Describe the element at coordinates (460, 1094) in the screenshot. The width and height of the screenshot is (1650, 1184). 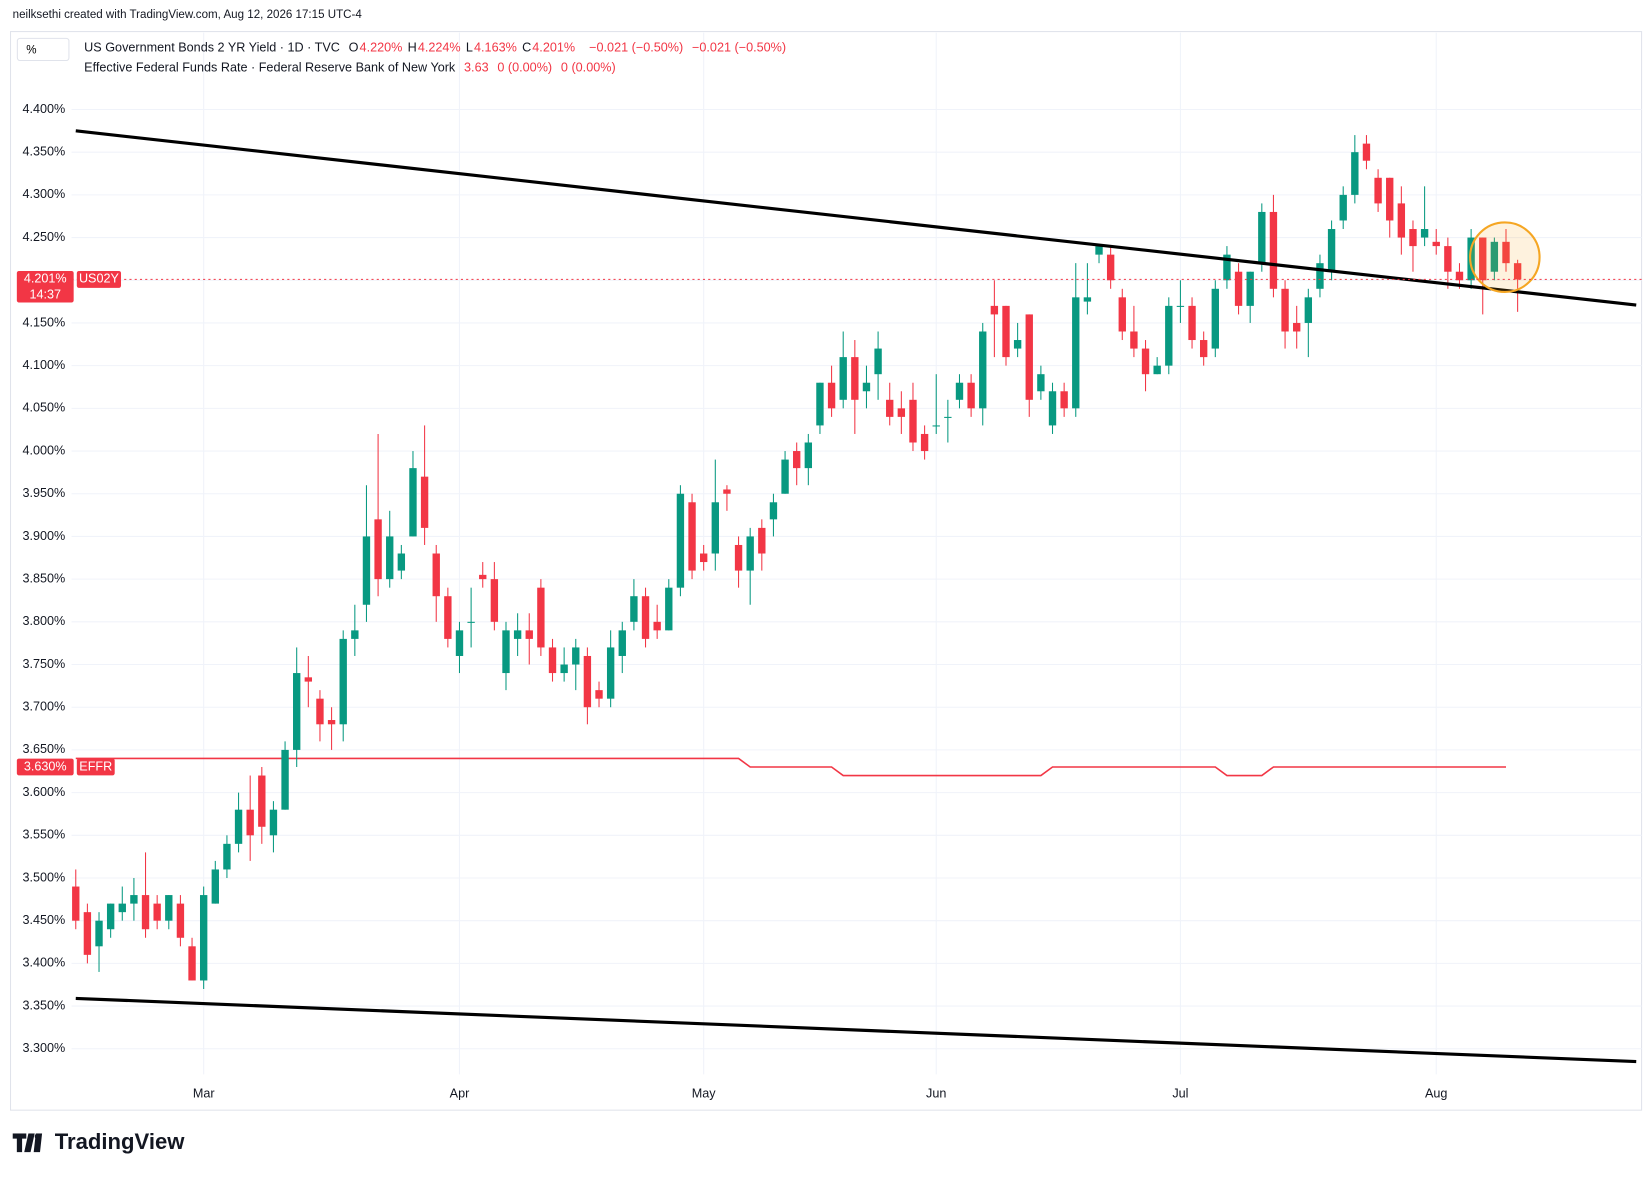
I see `x-tick-label: Apr` at that location.